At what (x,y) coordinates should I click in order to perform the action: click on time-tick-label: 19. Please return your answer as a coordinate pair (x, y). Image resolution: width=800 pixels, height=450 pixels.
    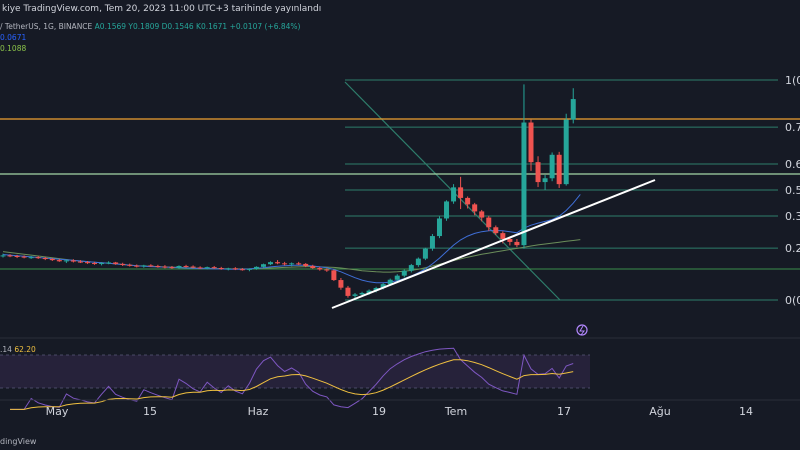
    Looking at the image, I should click on (379, 411).